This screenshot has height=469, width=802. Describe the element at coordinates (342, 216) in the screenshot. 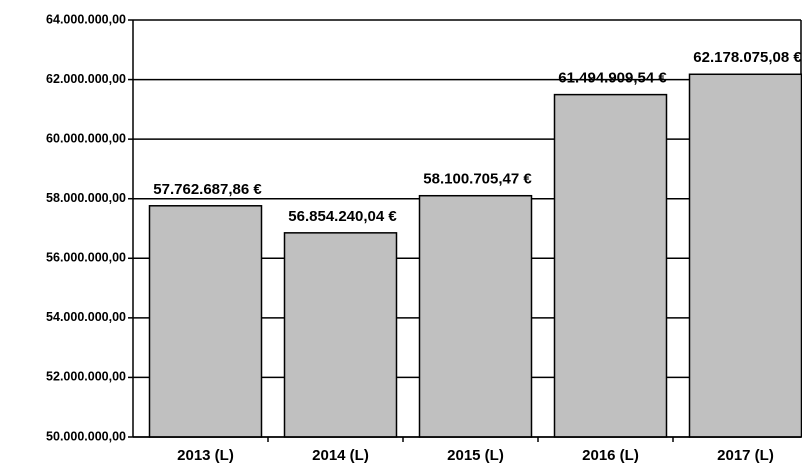

I see `value-label: 56.854.240,04 €` at that location.